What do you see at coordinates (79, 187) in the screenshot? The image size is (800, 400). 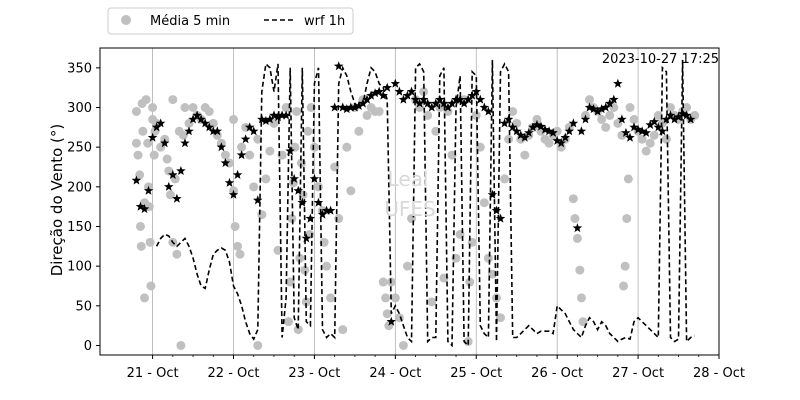 I see `y-tick-label: 200` at bounding box center [79, 187].